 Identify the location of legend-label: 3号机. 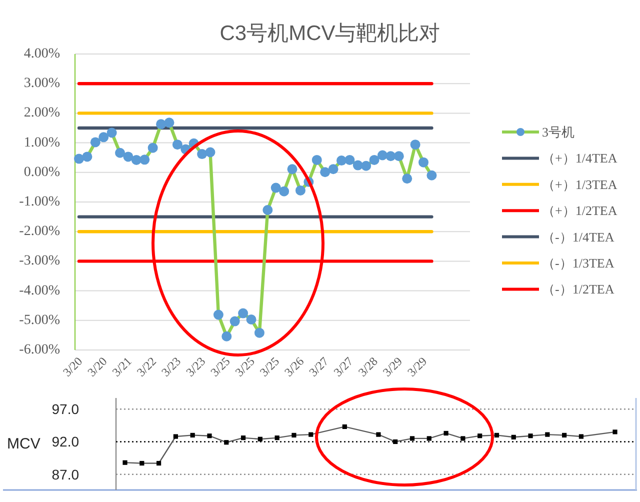
(558, 132).